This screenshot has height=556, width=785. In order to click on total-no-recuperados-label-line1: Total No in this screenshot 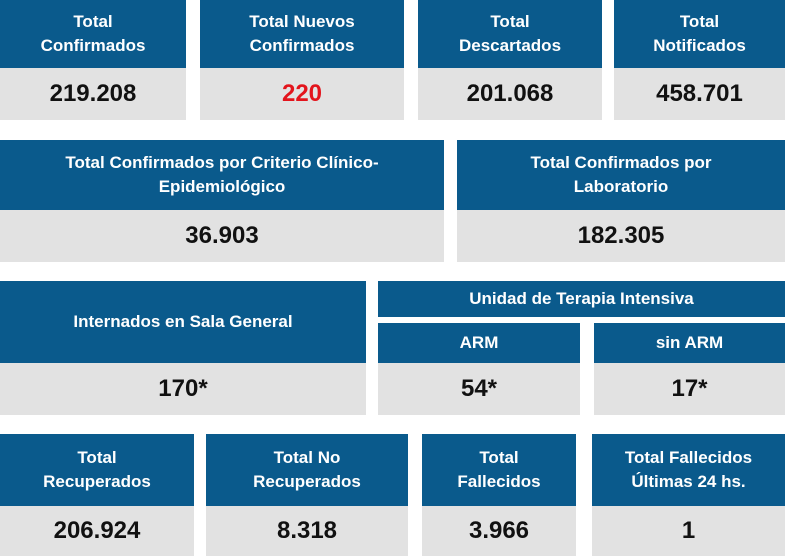, I will do `click(307, 457)`.